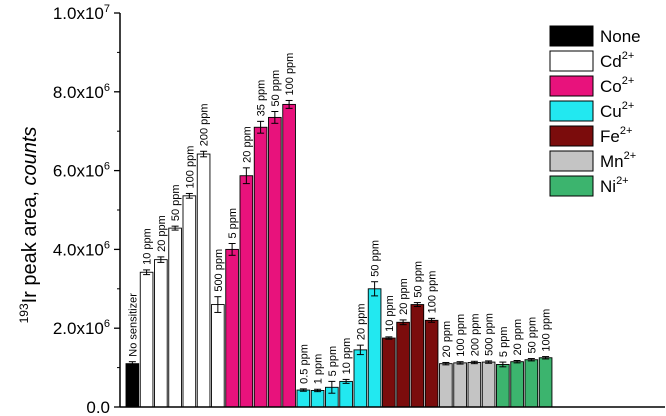 The height and width of the screenshot is (416, 666). I want to click on bar-group: 200 ppm, so click(203, 255).